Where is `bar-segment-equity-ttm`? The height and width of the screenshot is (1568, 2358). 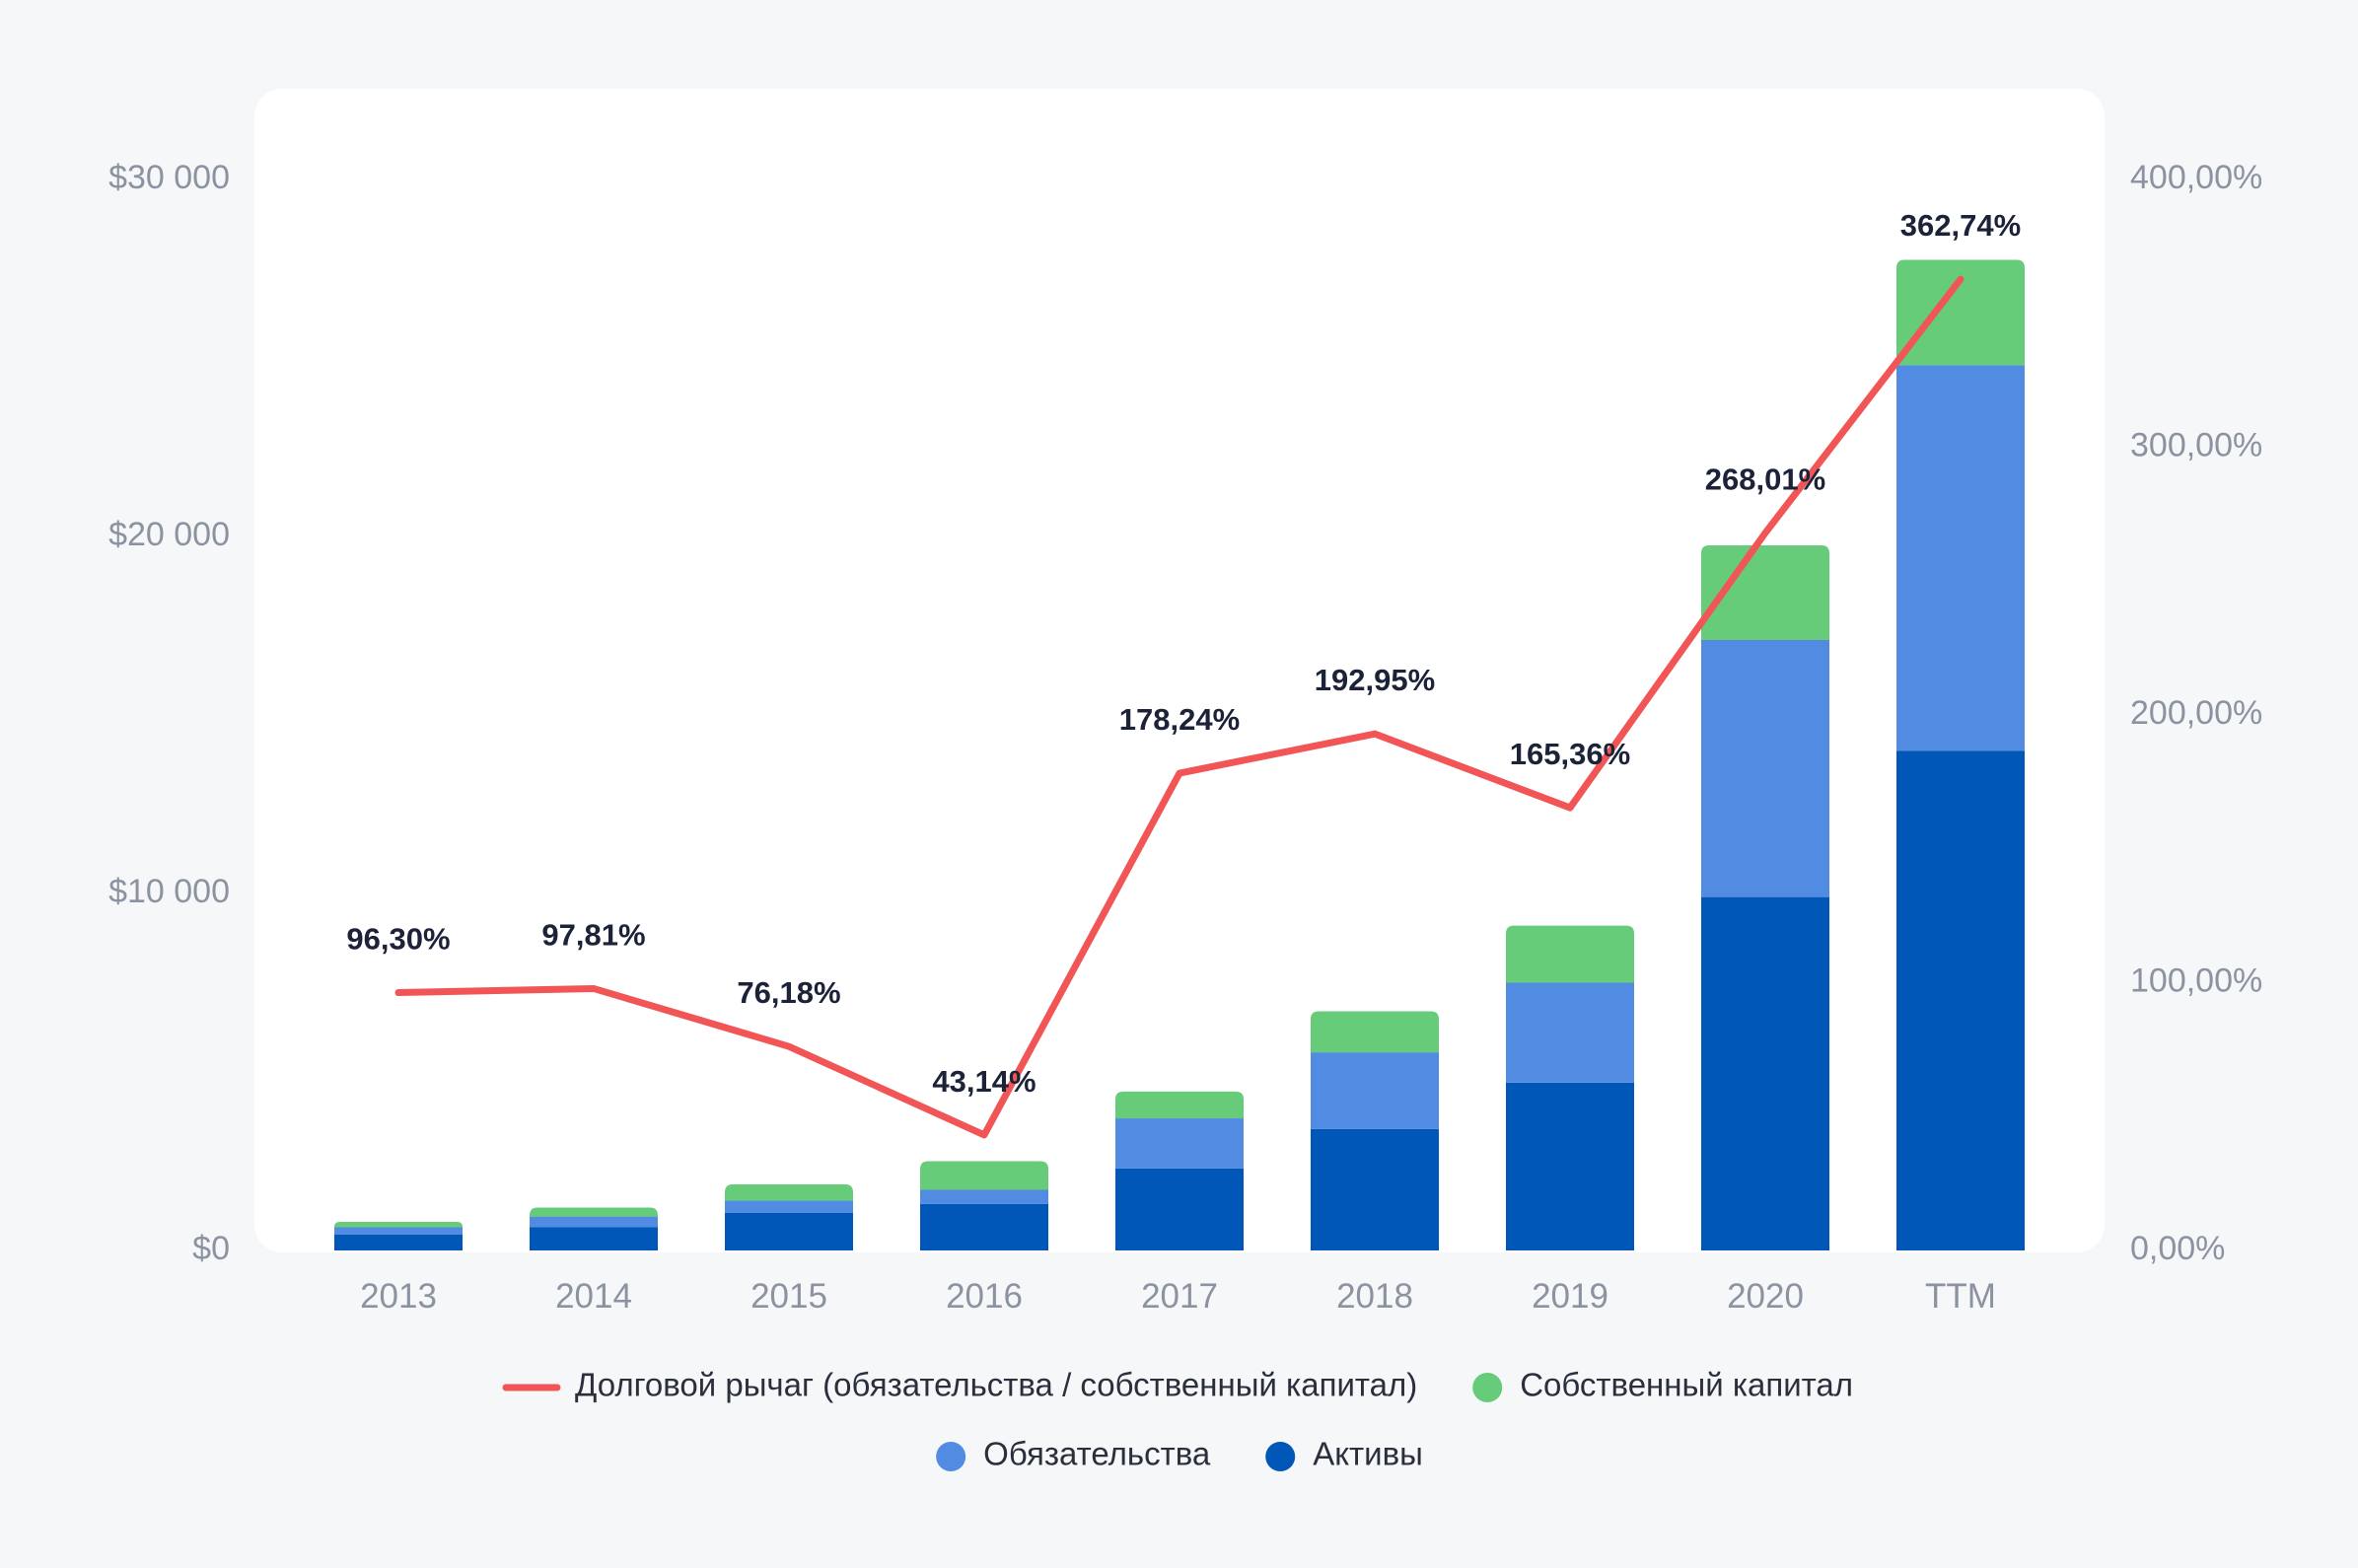
bar-segment-equity-ttm is located at coordinates (1961, 312).